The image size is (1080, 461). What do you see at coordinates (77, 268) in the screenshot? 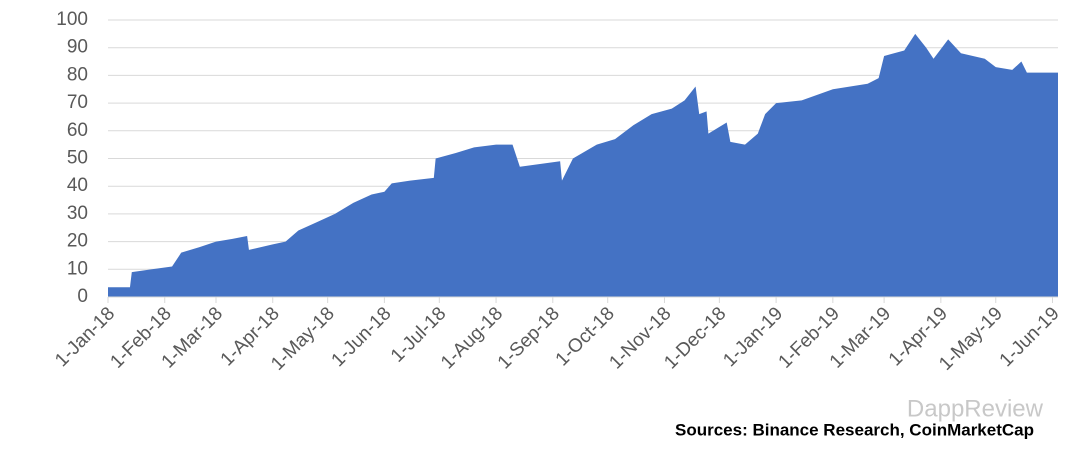
I see `y-tick-label: 10` at bounding box center [77, 268].